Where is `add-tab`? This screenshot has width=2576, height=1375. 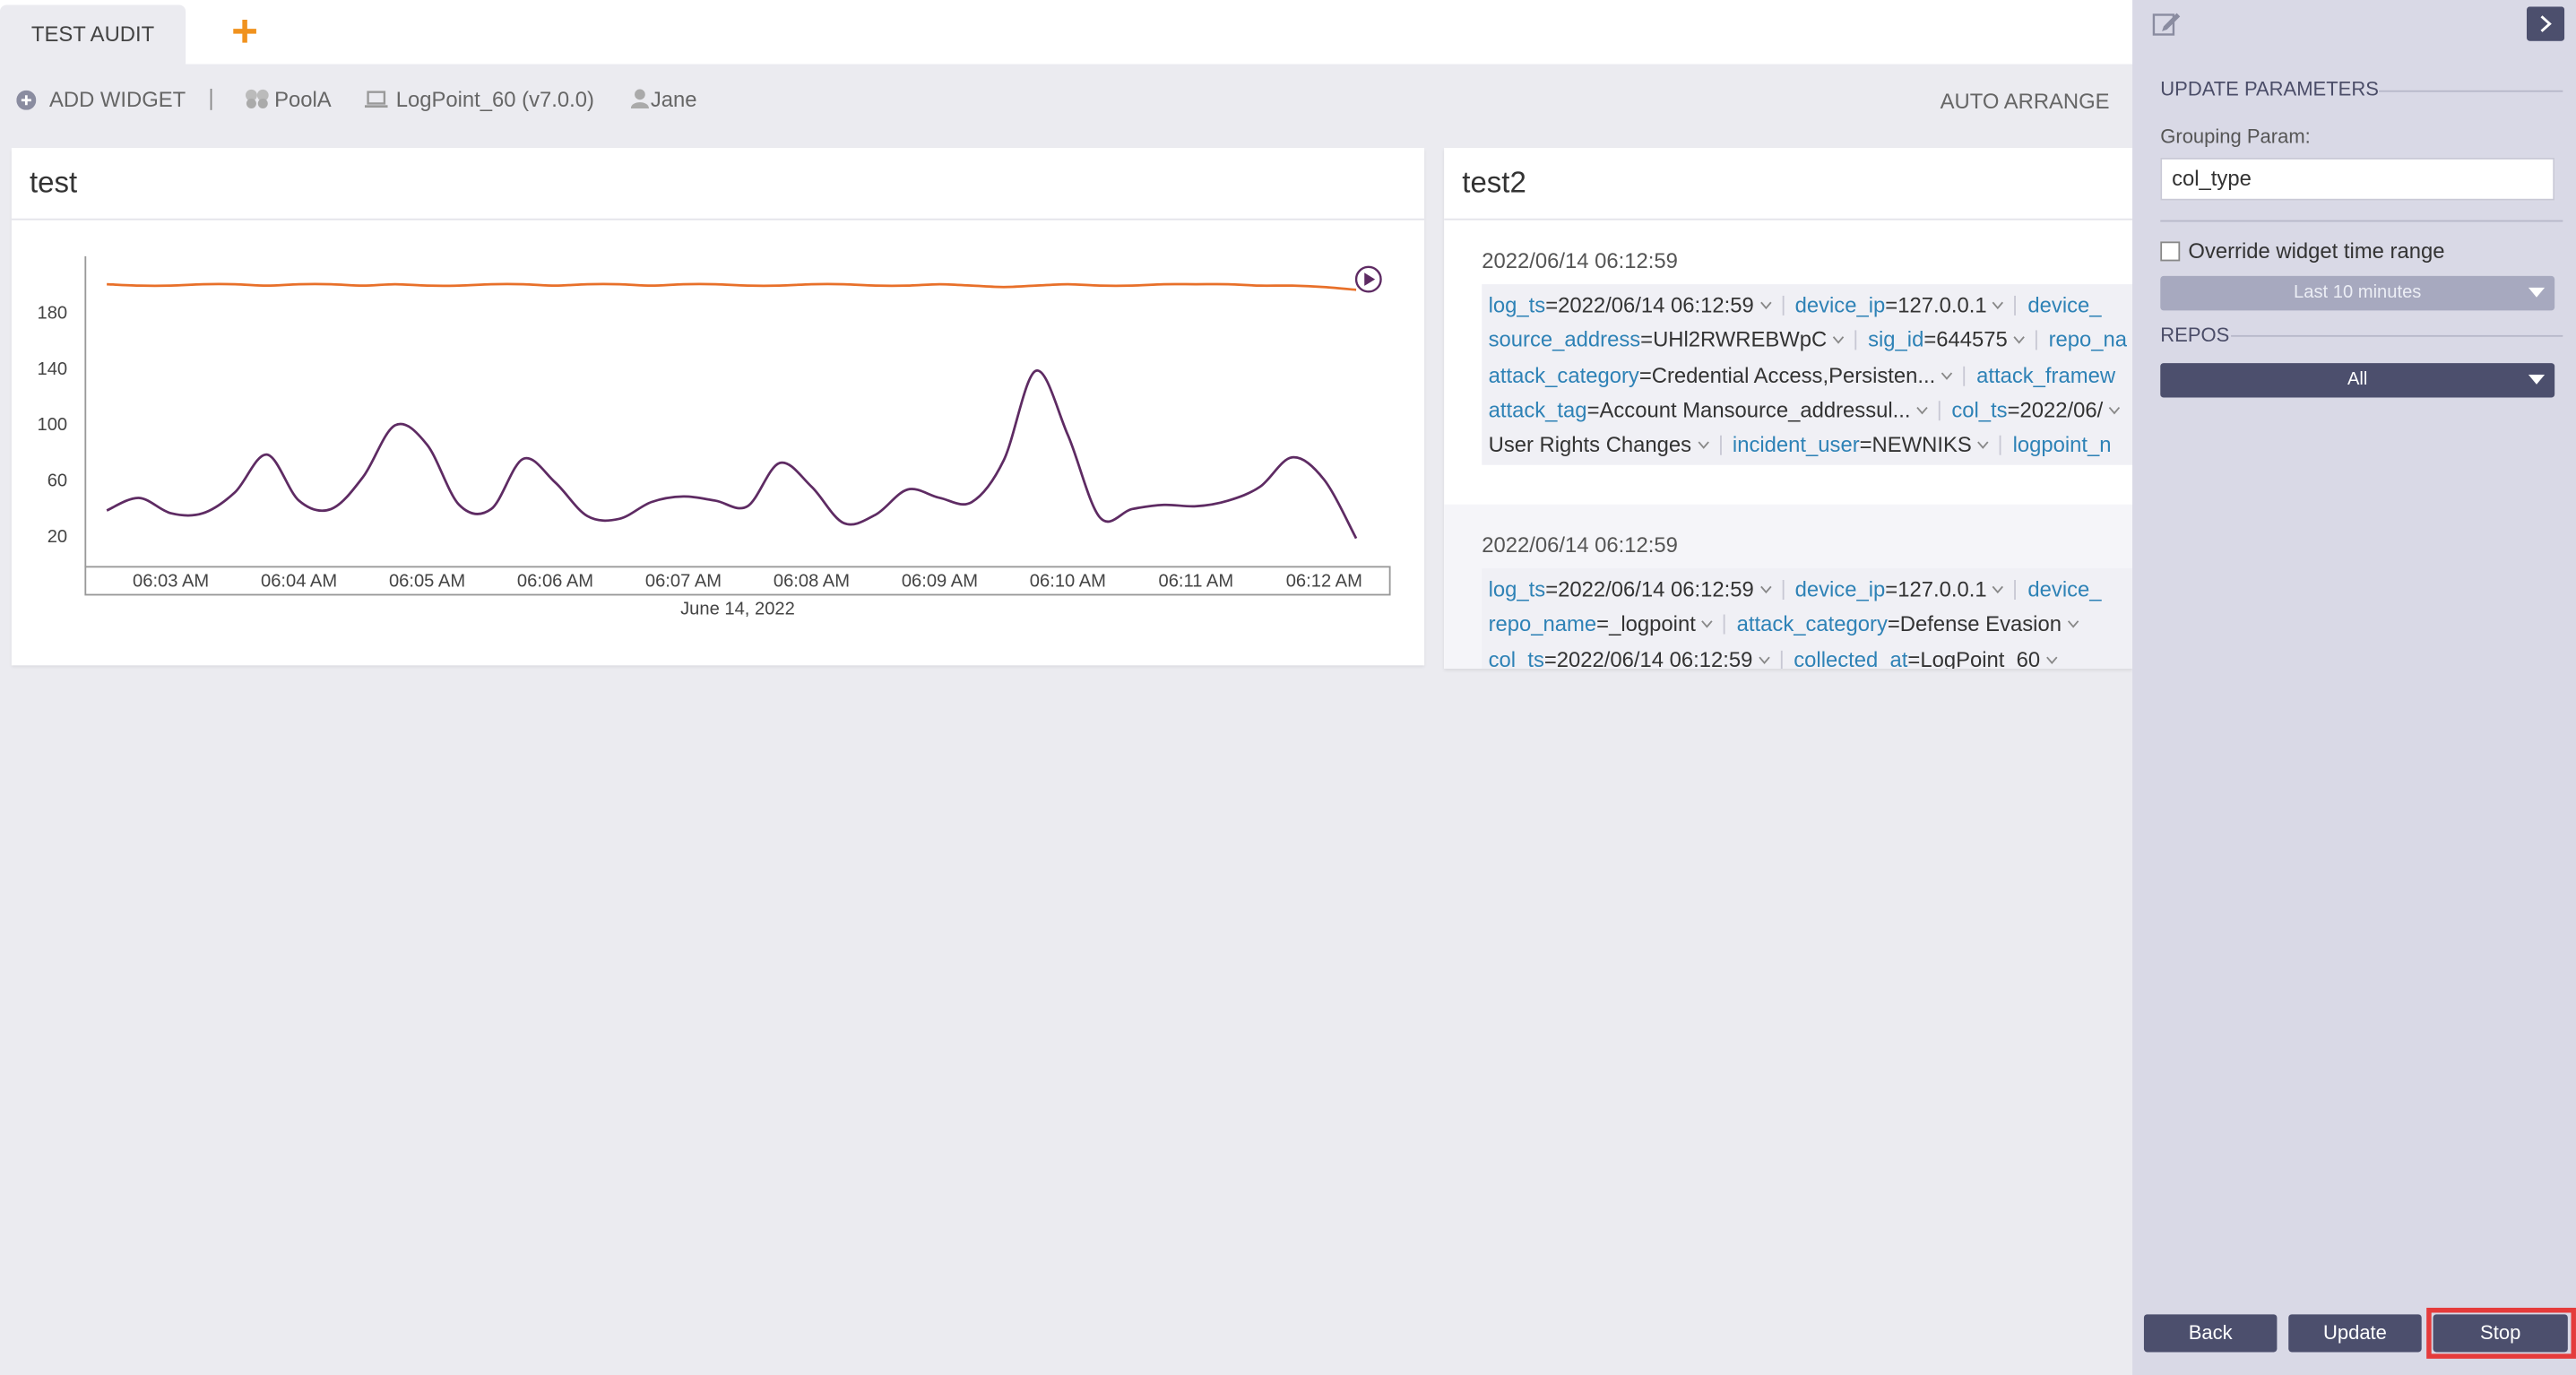 add-tab is located at coordinates (244, 31).